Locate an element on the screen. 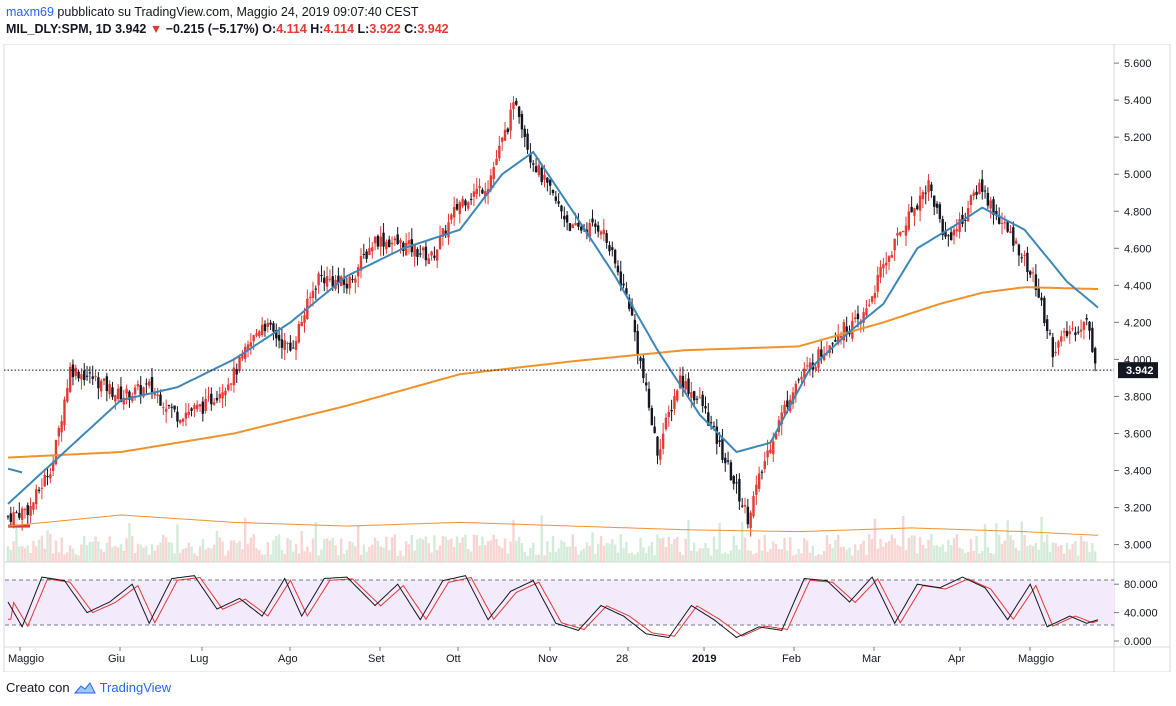 The height and width of the screenshot is (706, 1176). tradingview-link: TradingView is located at coordinates (135, 687).